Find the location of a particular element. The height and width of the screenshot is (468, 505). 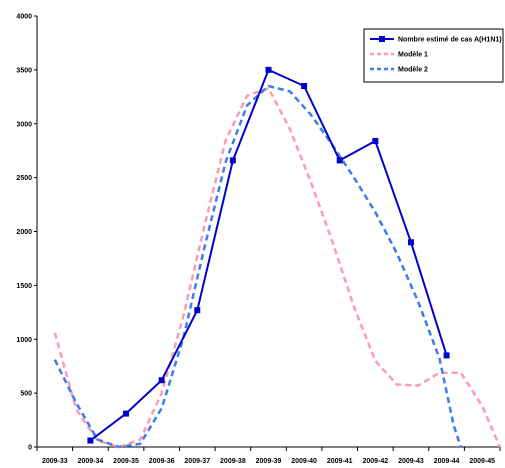

legend-label-3: Modèle 2 is located at coordinates (413, 70).